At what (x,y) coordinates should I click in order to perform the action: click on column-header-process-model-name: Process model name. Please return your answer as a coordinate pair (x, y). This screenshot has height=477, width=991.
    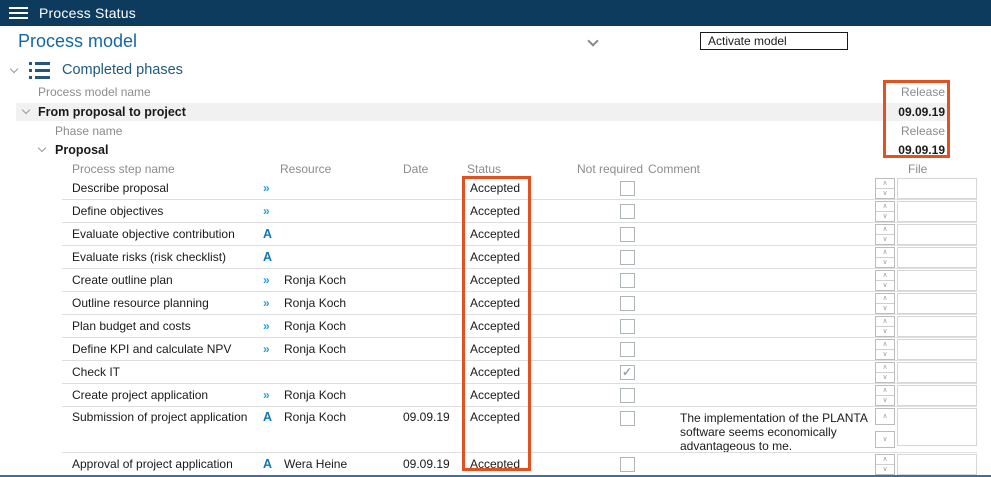
    Looking at the image, I should click on (94, 92).